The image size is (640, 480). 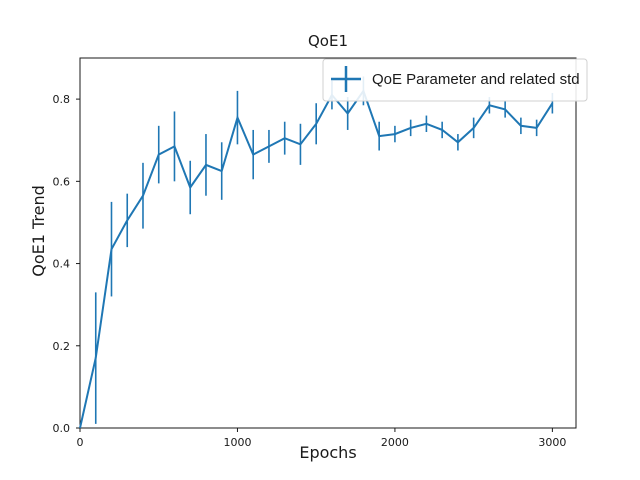 I want to click on x-tick-label: 1000, so click(x=237, y=442).